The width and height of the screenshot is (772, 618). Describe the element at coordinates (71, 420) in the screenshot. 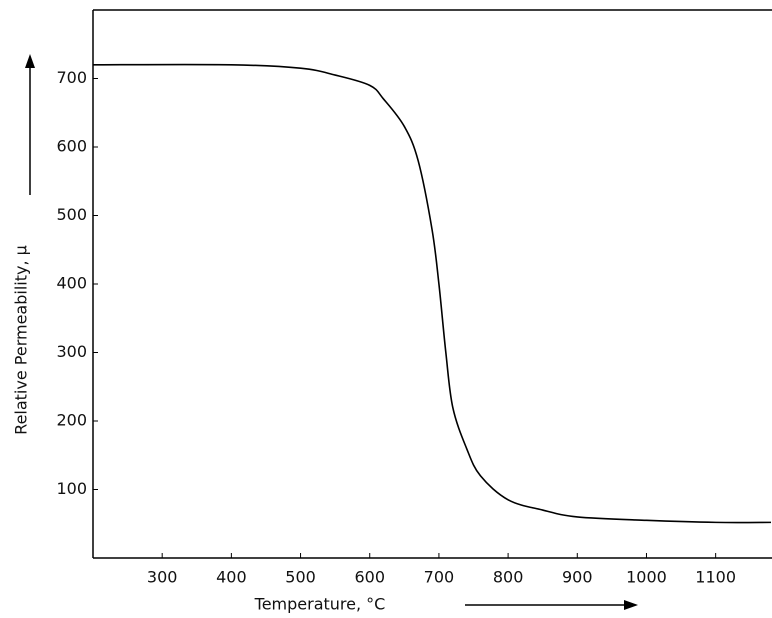

I see `y-tick-label: 200` at that location.